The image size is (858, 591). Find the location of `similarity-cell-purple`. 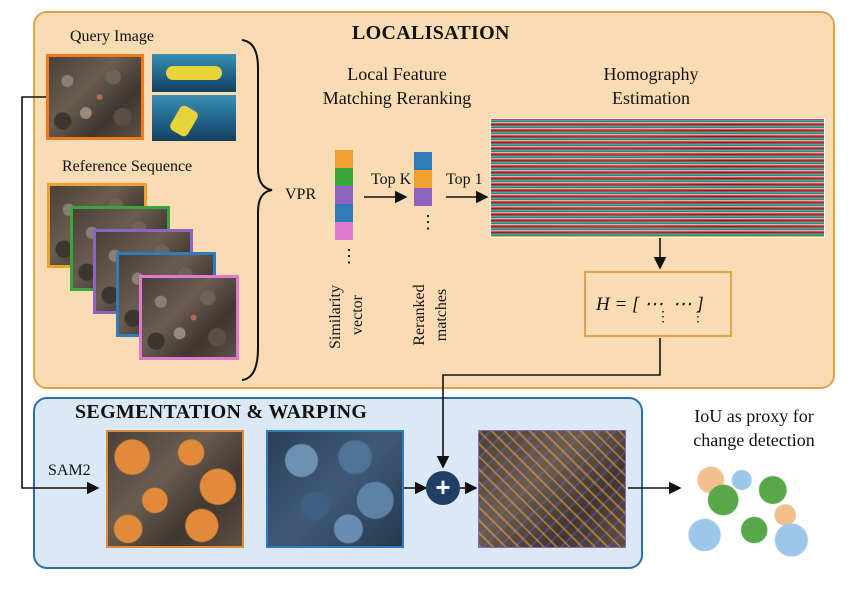

similarity-cell-purple is located at coordinates (344, 195).